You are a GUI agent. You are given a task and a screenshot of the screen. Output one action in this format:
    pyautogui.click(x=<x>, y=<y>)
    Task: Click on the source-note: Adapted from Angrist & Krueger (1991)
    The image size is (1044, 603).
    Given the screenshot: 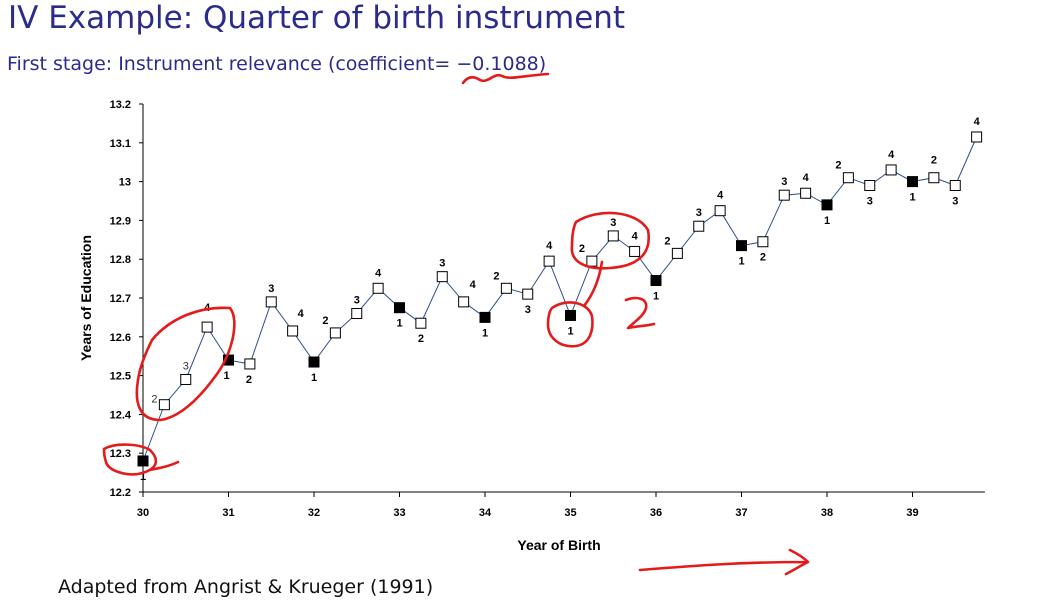 What is the action you would take?
    pyautogui.click(x=246, y=587)
    